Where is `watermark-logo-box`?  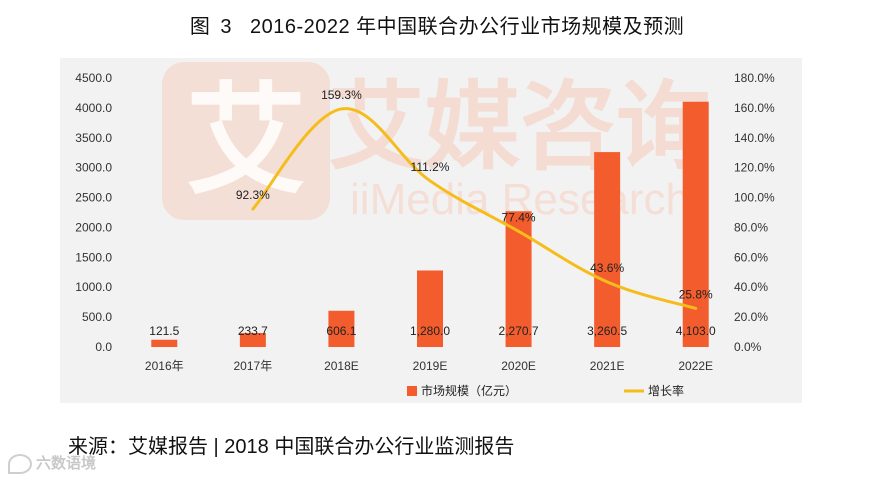 watermark-logo-box is located at coordinates (246, 141).